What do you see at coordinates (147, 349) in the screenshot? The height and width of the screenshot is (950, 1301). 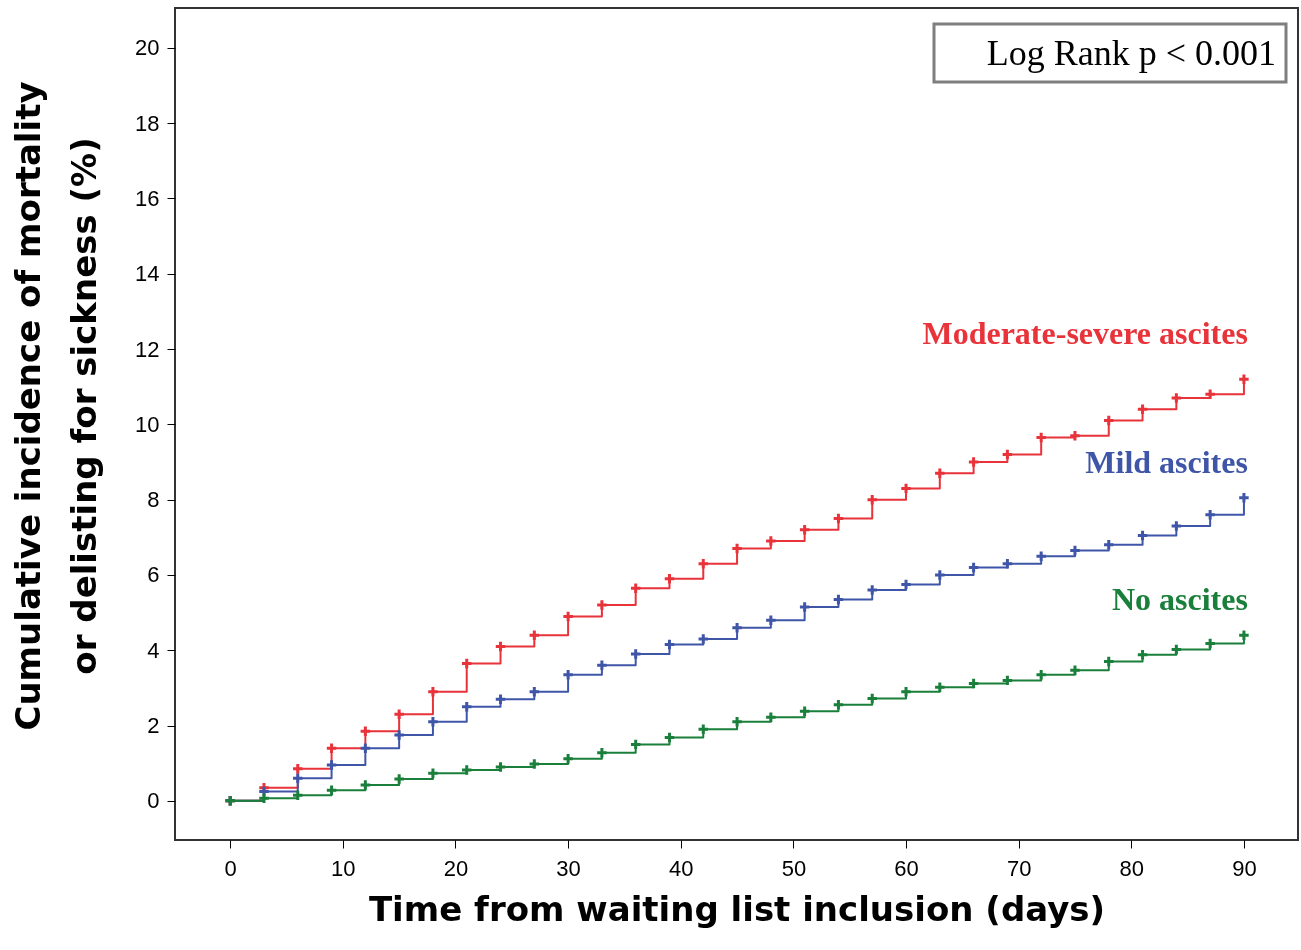 I see `y-tick-label: 12` at bounding box center [147, 349].